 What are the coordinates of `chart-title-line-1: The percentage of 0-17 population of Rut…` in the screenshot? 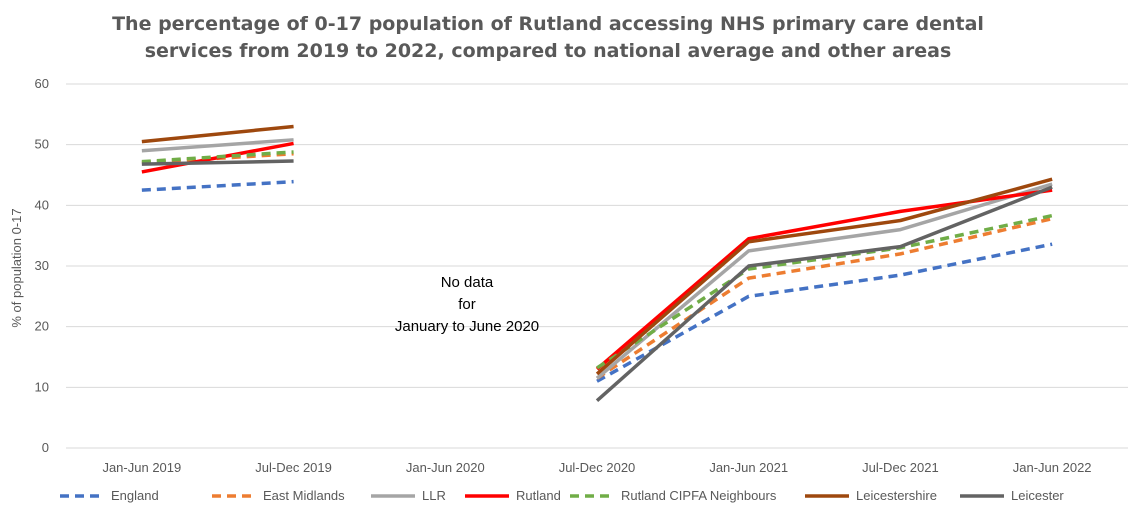 It's located at (548, 24).